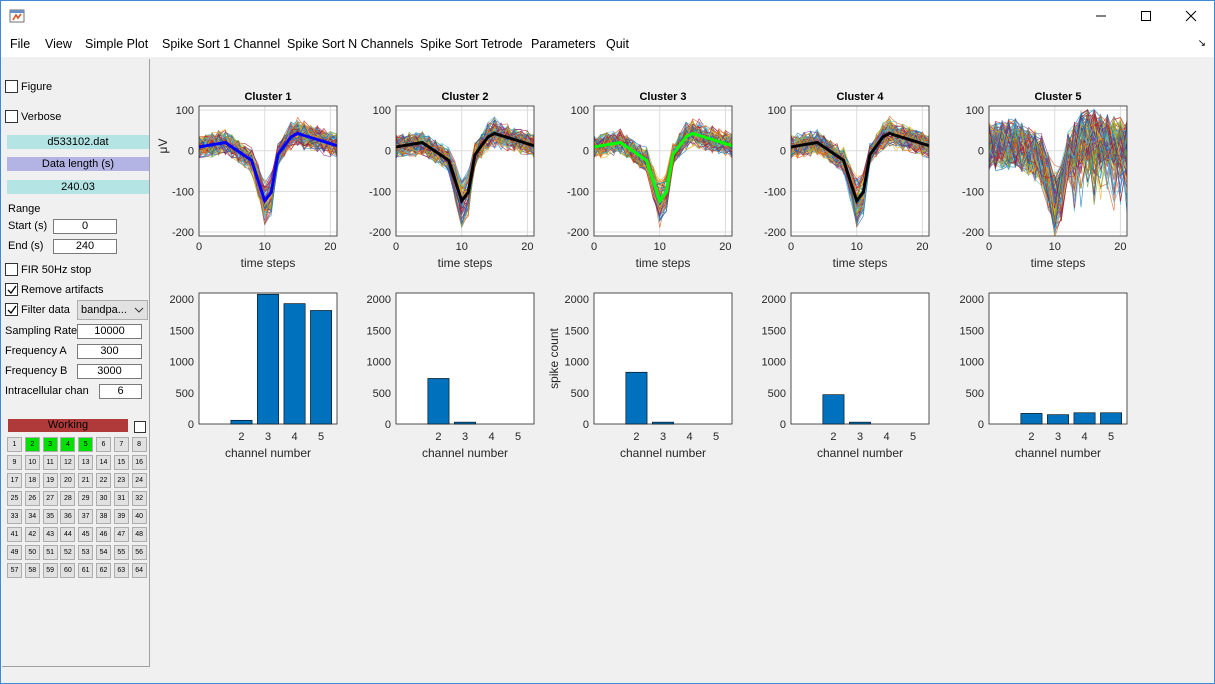  What do you see at coordinates (140, 427) in the screenshot?
I see `working-checkbox` at bounding box center [140, 427].